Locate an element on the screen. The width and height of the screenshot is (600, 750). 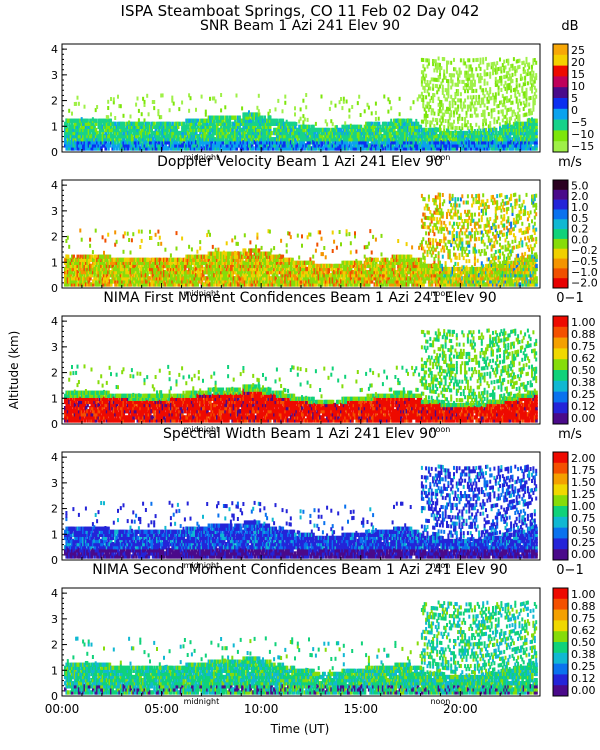
y-axis-label: Altitude (km) is located at coordinates (14, 370).